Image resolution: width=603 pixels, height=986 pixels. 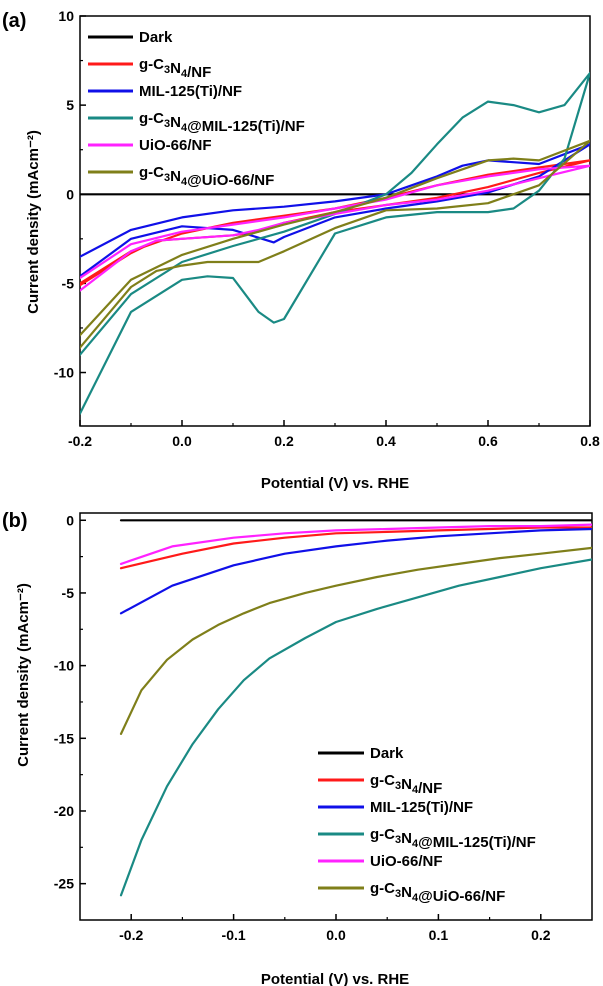 What do you see at coordinates (66, 16) in the screenshot?
I see `panel-a-ytick-label: 10` at bounding box center [66, 16].